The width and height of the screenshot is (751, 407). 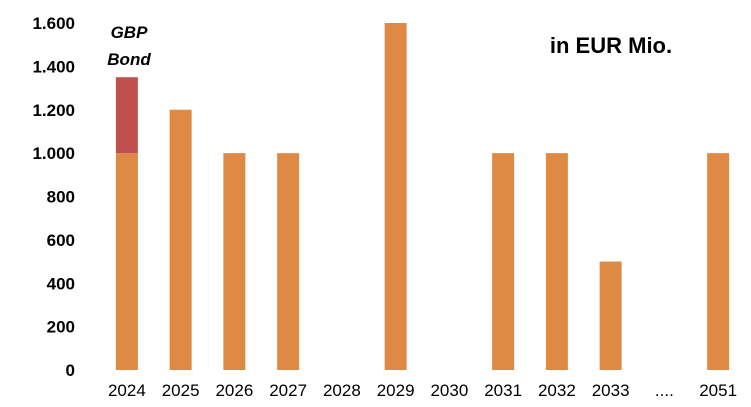 I want to click on y-axis-ticks: 0 200 400 600 800 1.000 1.200 1.400 1.600, so click(x=53, y=197).